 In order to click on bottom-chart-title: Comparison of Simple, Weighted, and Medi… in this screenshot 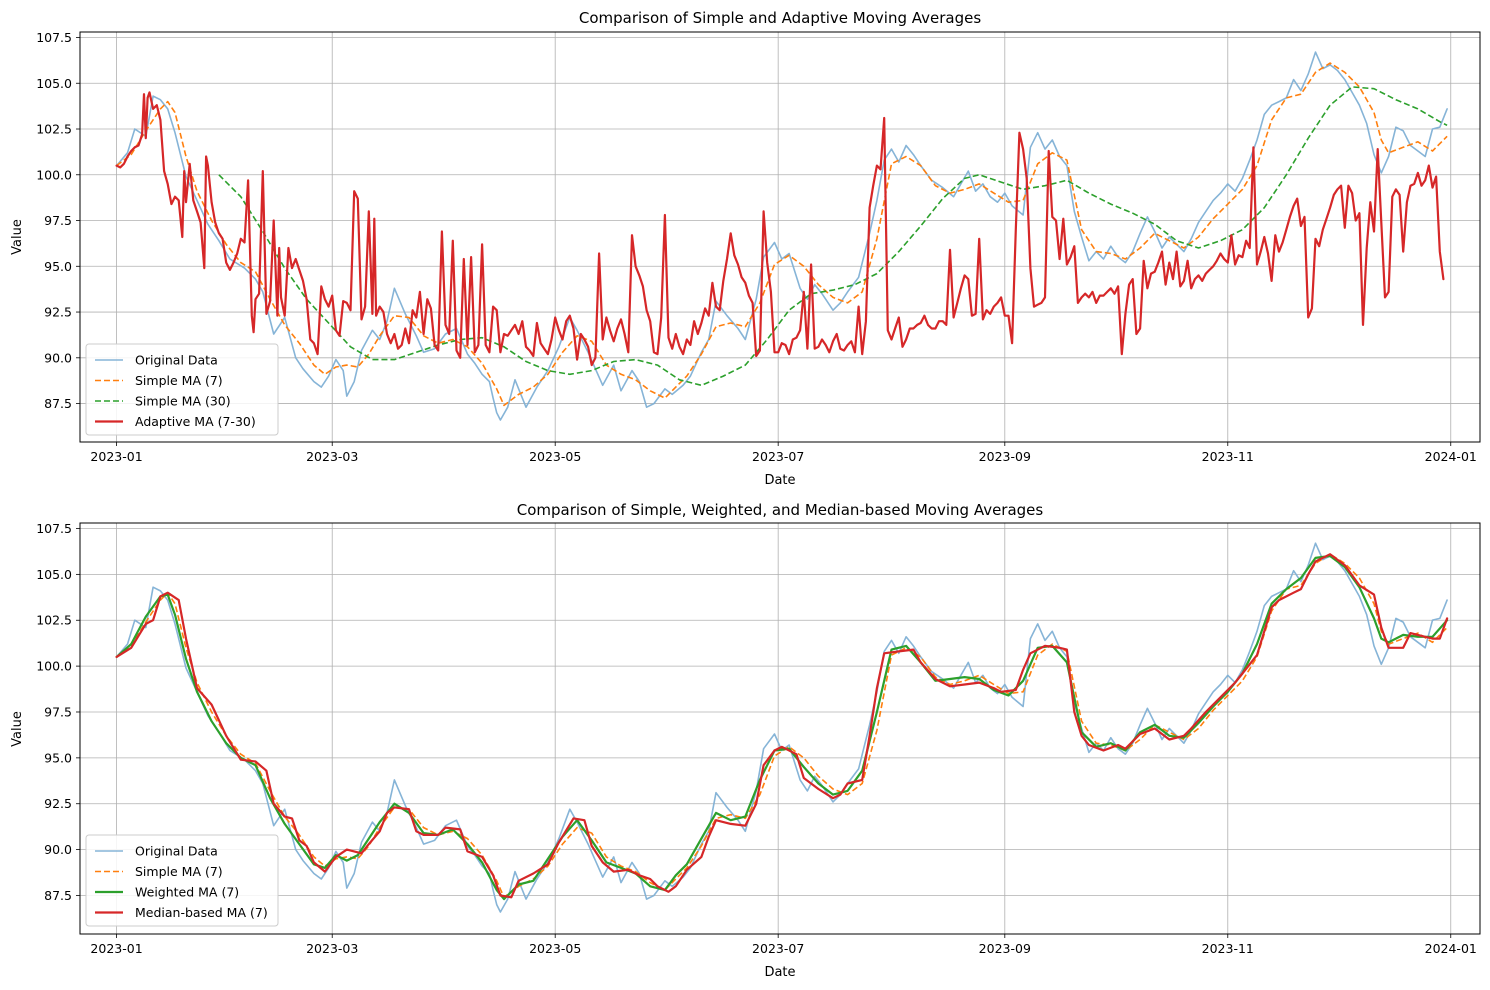, I will do `click(780, 510)`.